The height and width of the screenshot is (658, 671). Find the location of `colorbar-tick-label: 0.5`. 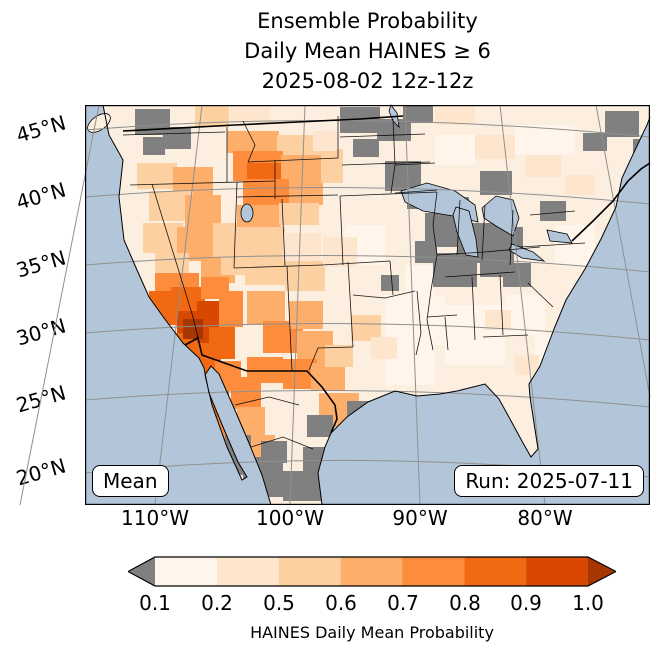

colorbar-tick-label: 0.5 is located at coordinates (279, 603).